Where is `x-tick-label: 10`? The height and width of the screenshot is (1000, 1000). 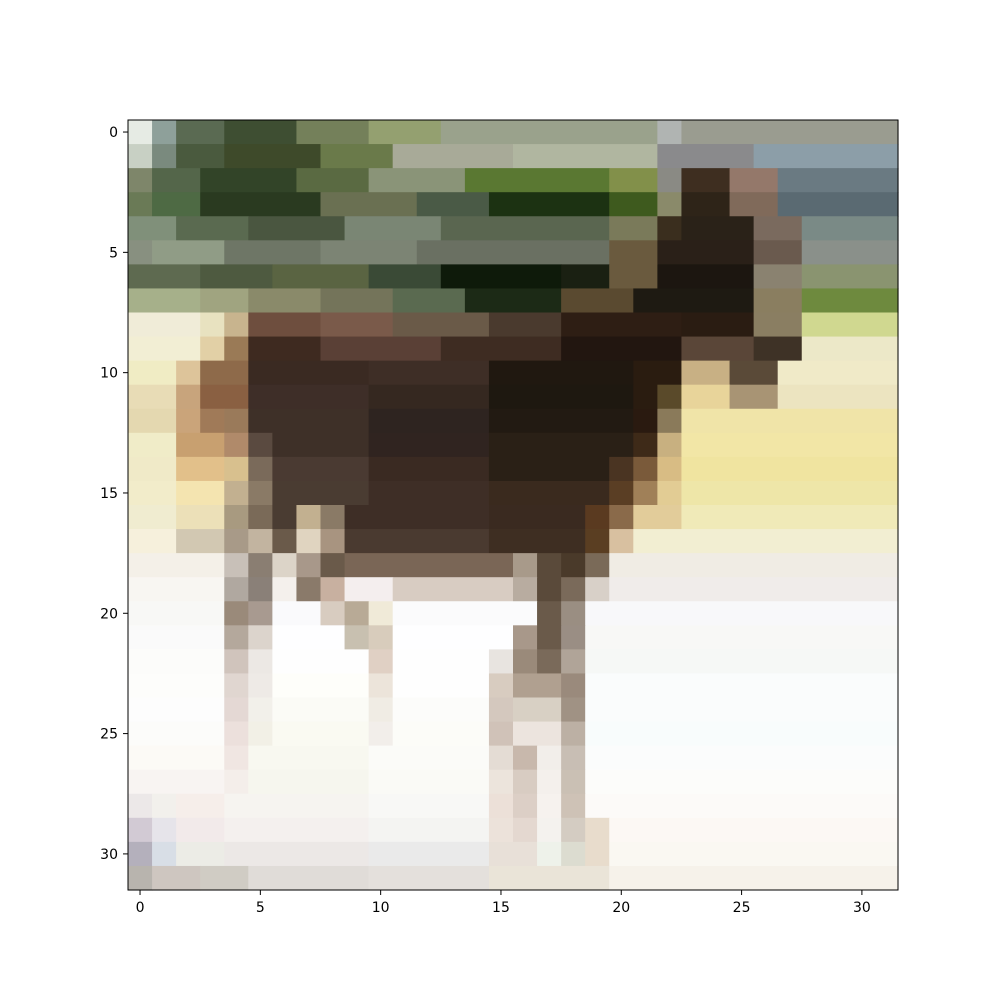 x-tick-label: 10 is located at coordinates (381, 908).